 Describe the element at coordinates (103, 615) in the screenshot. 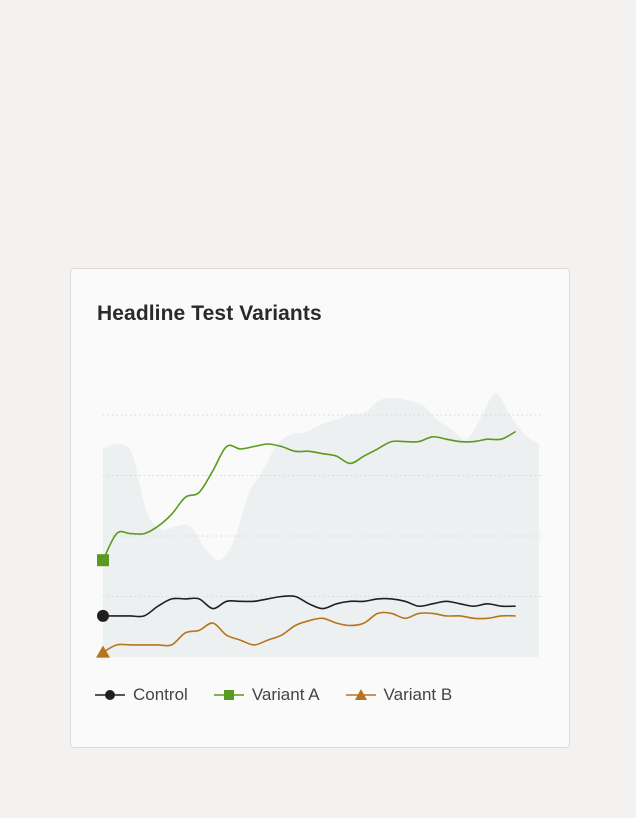

I see `series-marker-control` at that location.